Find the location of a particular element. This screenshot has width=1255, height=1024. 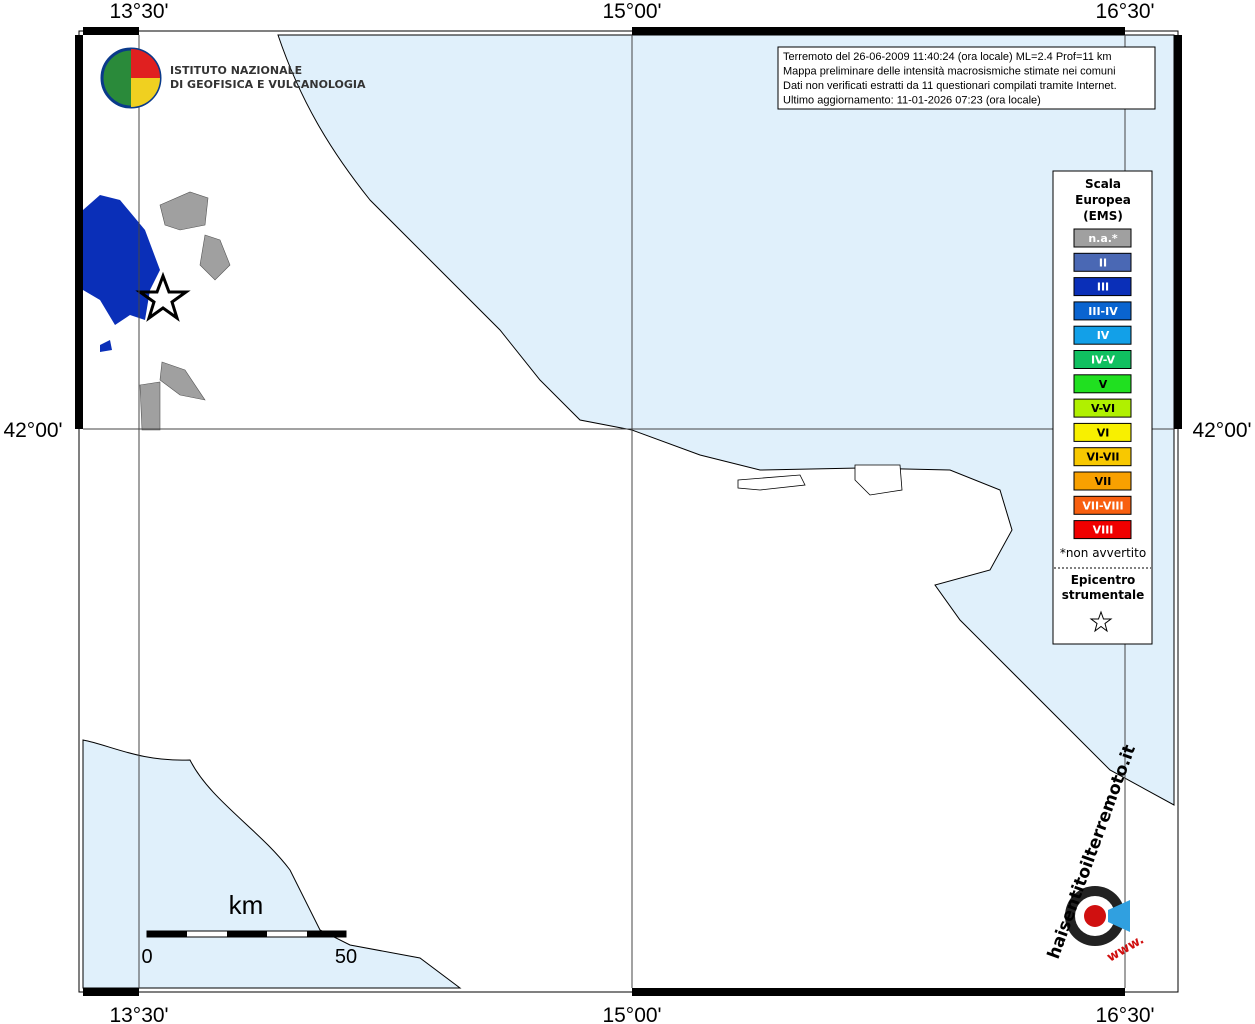

legend-note: *non avvertito is located at coordinates (1103, 553).